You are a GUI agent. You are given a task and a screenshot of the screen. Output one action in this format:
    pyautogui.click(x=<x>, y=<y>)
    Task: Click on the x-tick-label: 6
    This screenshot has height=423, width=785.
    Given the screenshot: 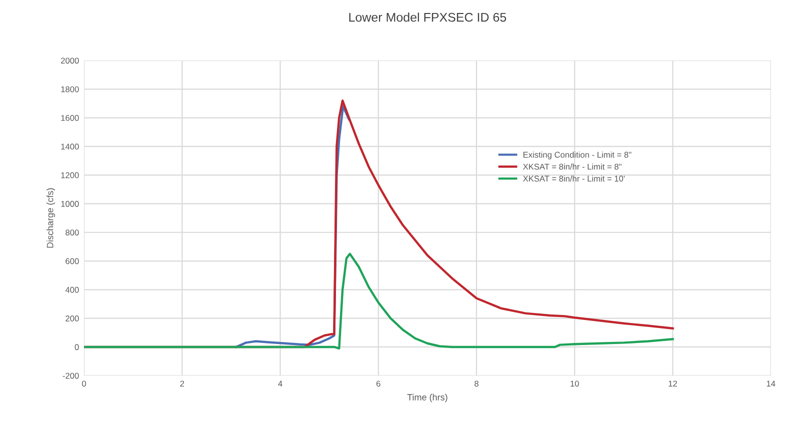 What is the action you would take?
    pyautogui.click(x=378, y=383)
    